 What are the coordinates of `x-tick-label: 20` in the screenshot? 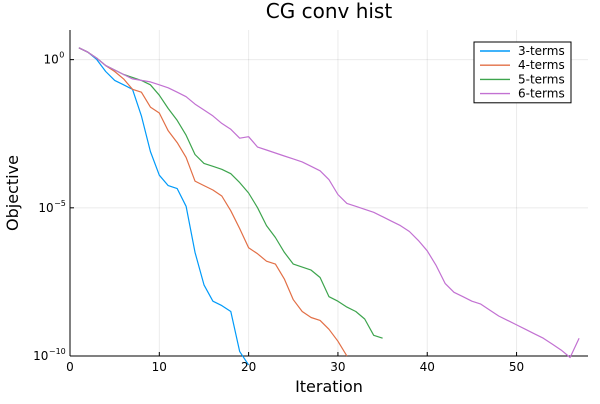 It's located at (248, 367).